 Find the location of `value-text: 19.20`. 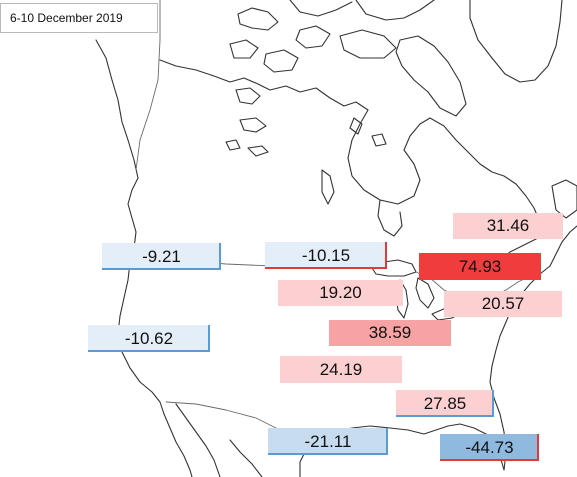

value-text: 19.20 is located at coordinates (340, 292).